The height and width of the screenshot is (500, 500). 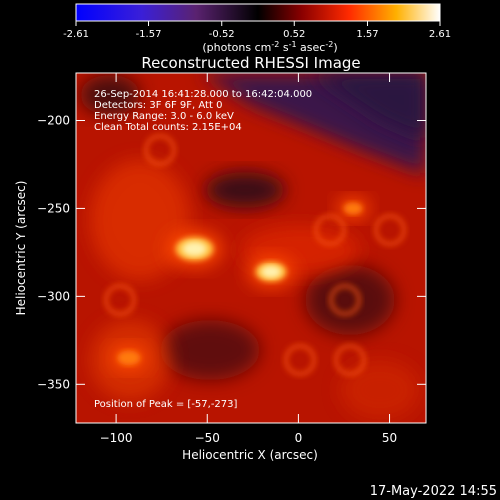 What do you see at coordinates (149, 34) in the screenshot?
I see `colorbar-tick-label: -1.57` at bounding box center [149, 34].